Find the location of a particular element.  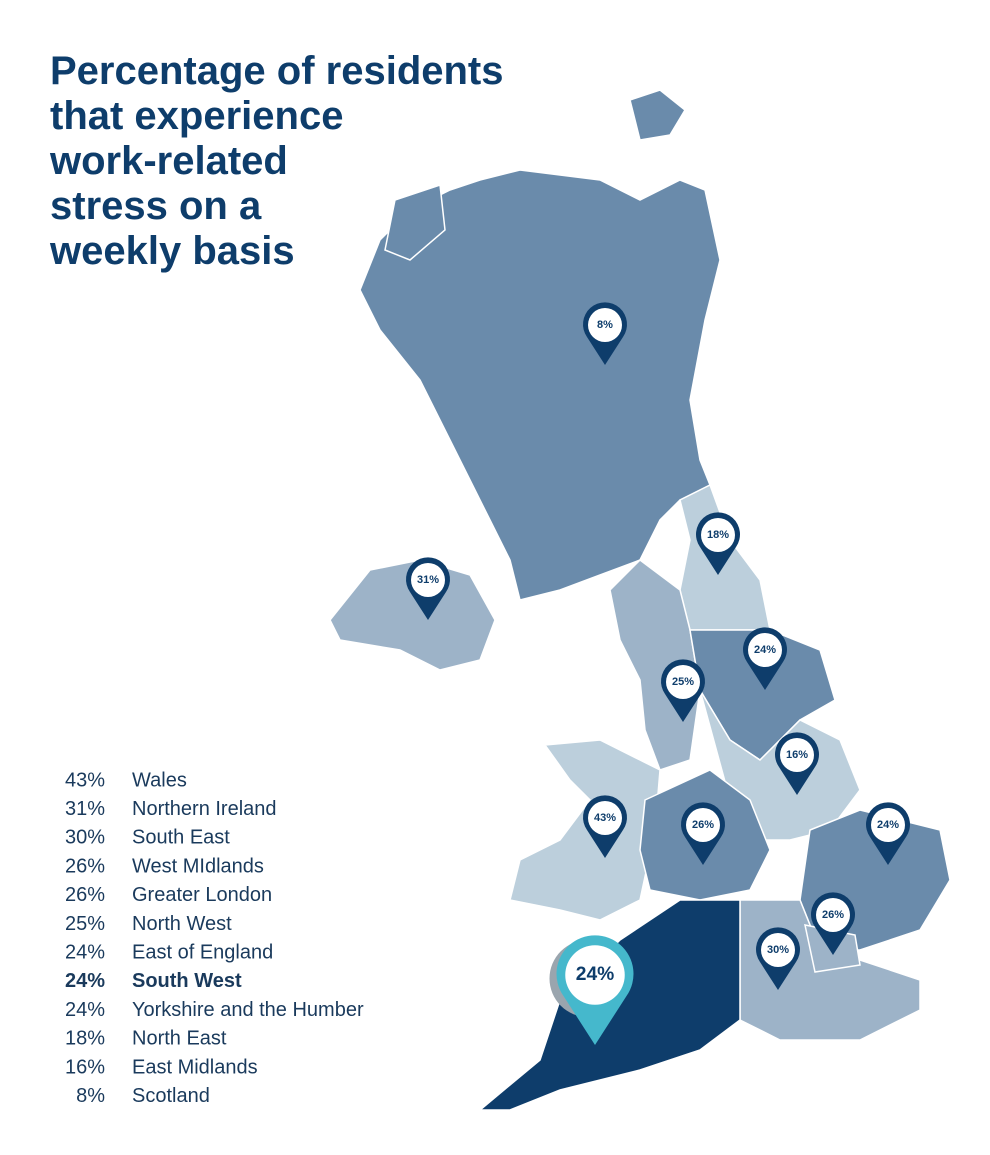

legend-name: North West is located at coordinates (182, 924).